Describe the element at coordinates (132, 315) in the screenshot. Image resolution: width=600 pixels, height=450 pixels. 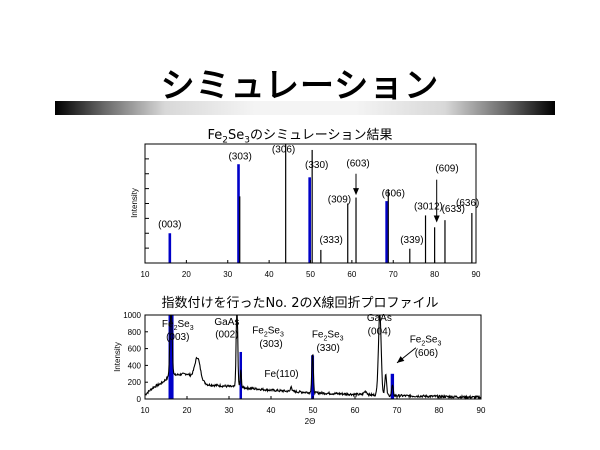
I see `y-tick-label: 1000` at that location.